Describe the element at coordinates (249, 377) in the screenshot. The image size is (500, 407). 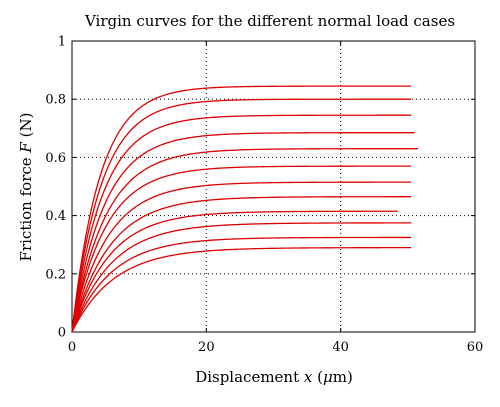
I see `x-axis-title-part: Displacement` at that location.